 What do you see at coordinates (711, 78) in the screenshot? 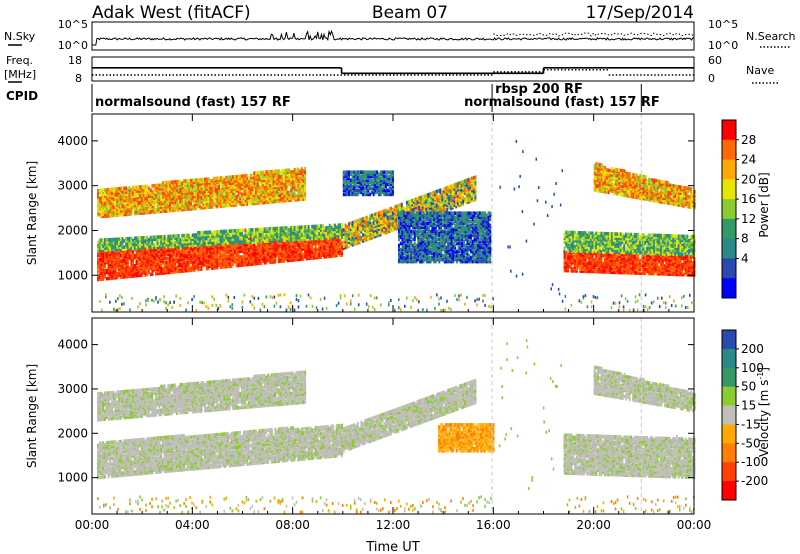
I see `nave-tick-bottom: 0` at bounding box center [711, 78].